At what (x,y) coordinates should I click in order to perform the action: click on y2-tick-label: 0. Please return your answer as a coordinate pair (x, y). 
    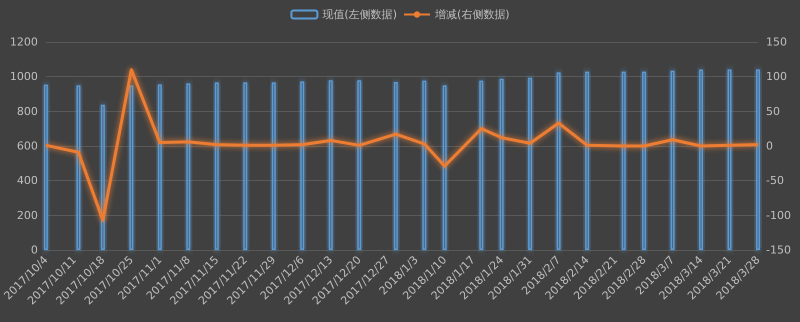
    Looking at the image, I should click on (769, 146).